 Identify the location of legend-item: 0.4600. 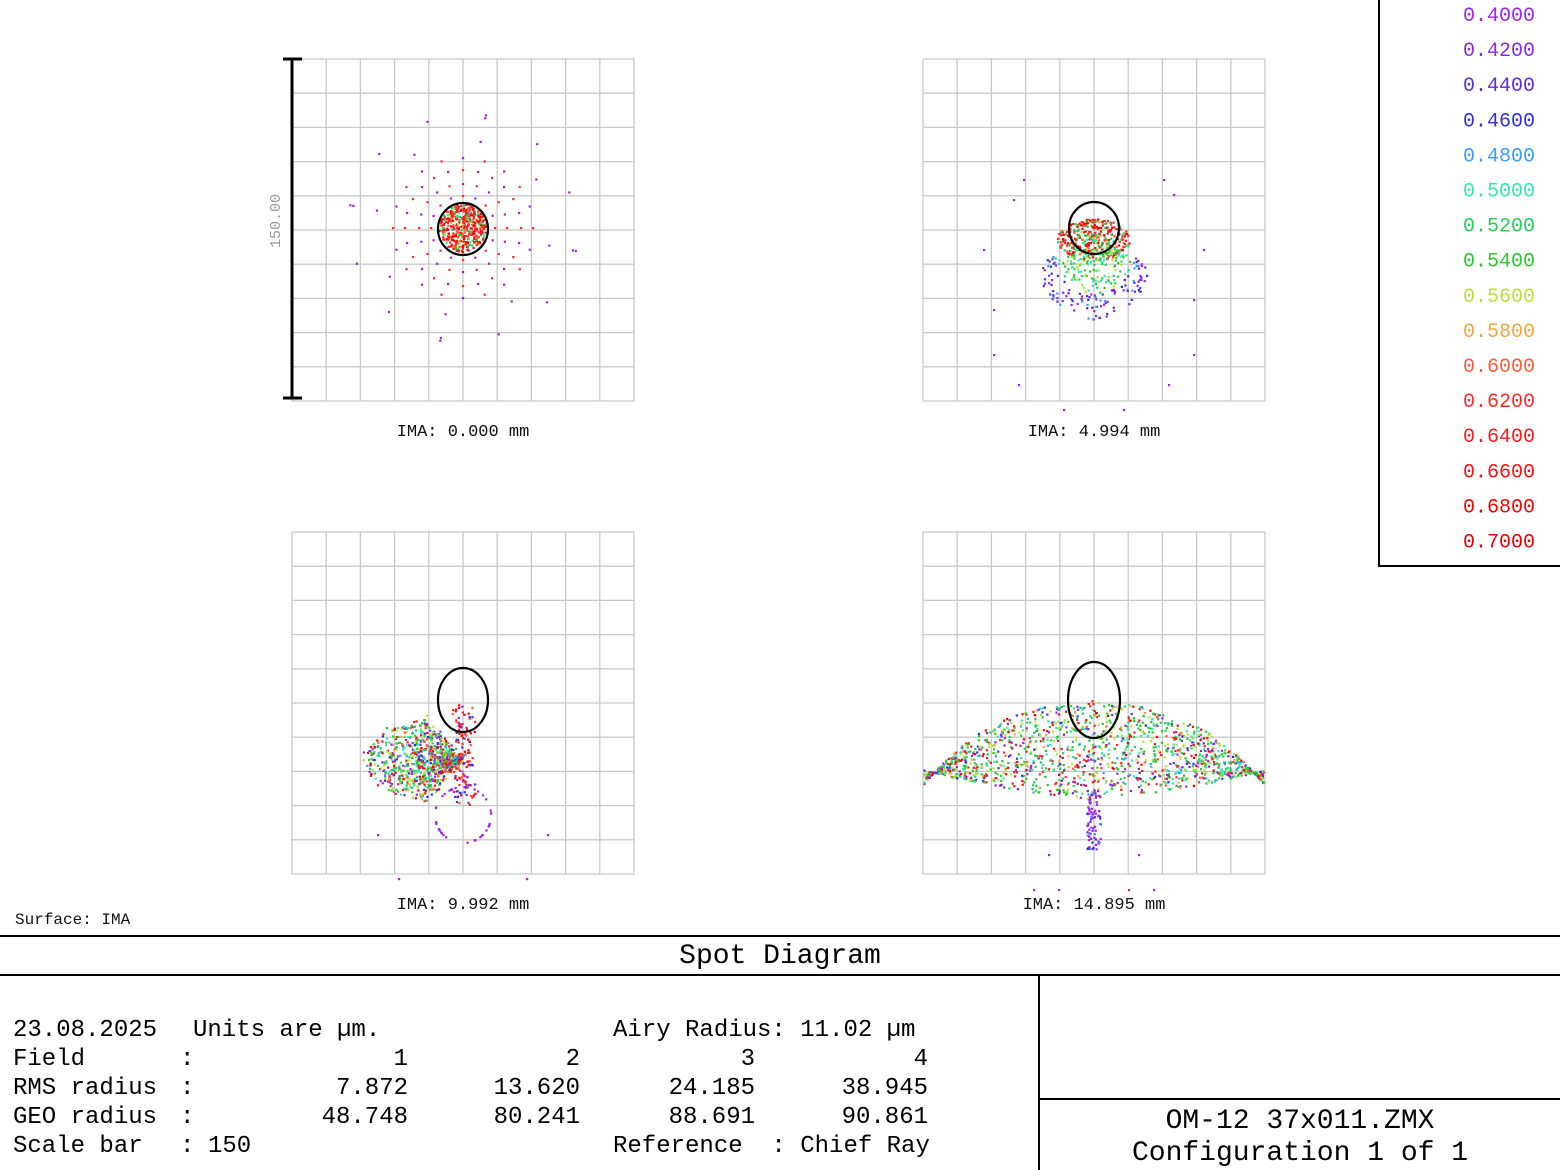
(1499, 121).